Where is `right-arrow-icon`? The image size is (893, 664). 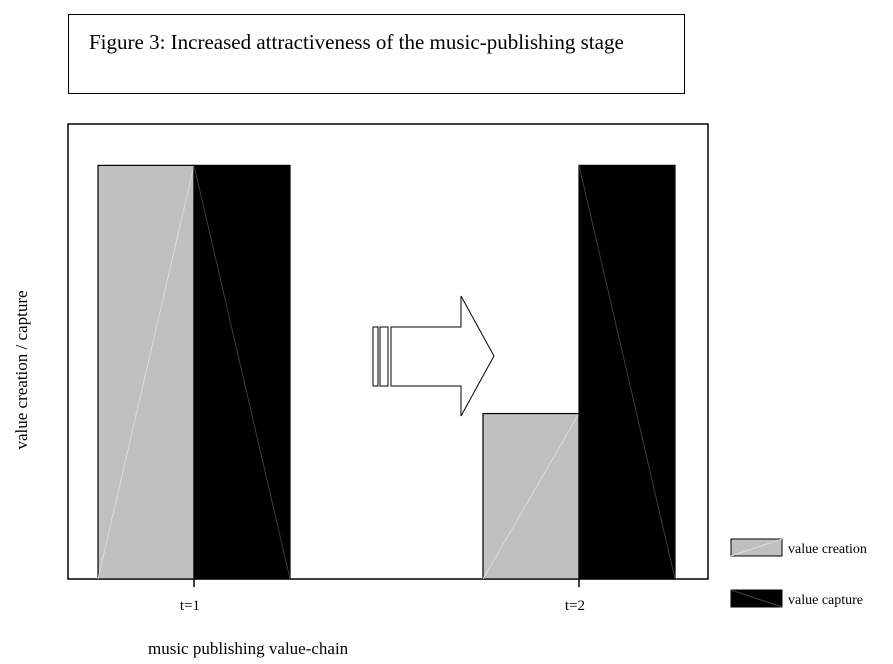 right-arrow-icon is located at coordinates (433, 356).